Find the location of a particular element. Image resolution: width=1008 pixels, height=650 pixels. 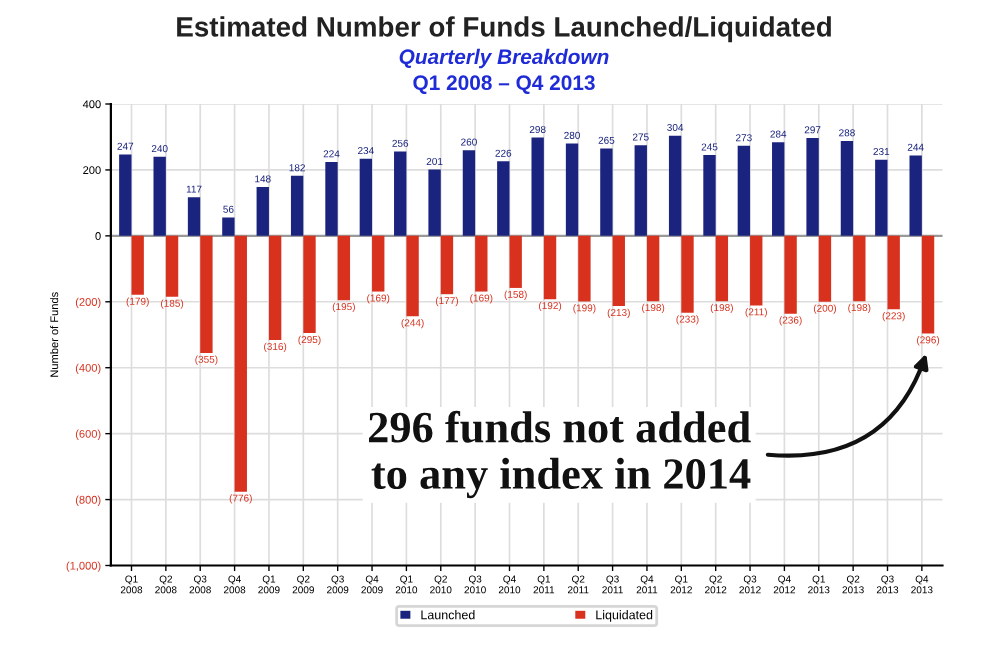

text: Q1 2008 – Q4 2013 is located at coordinates (504, 84).